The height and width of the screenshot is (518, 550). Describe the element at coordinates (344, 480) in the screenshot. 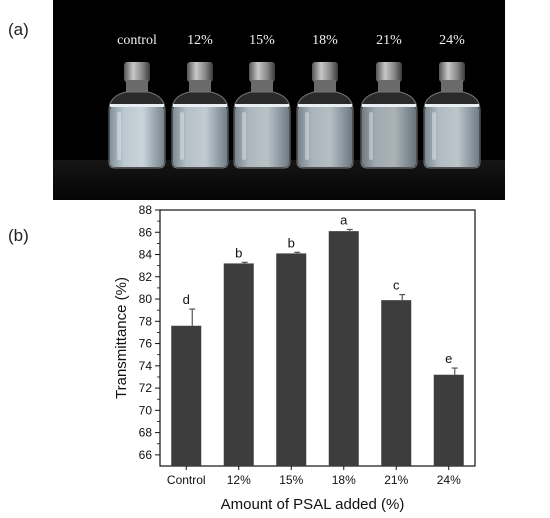

I see `x-tick-label: 18%` at that location.